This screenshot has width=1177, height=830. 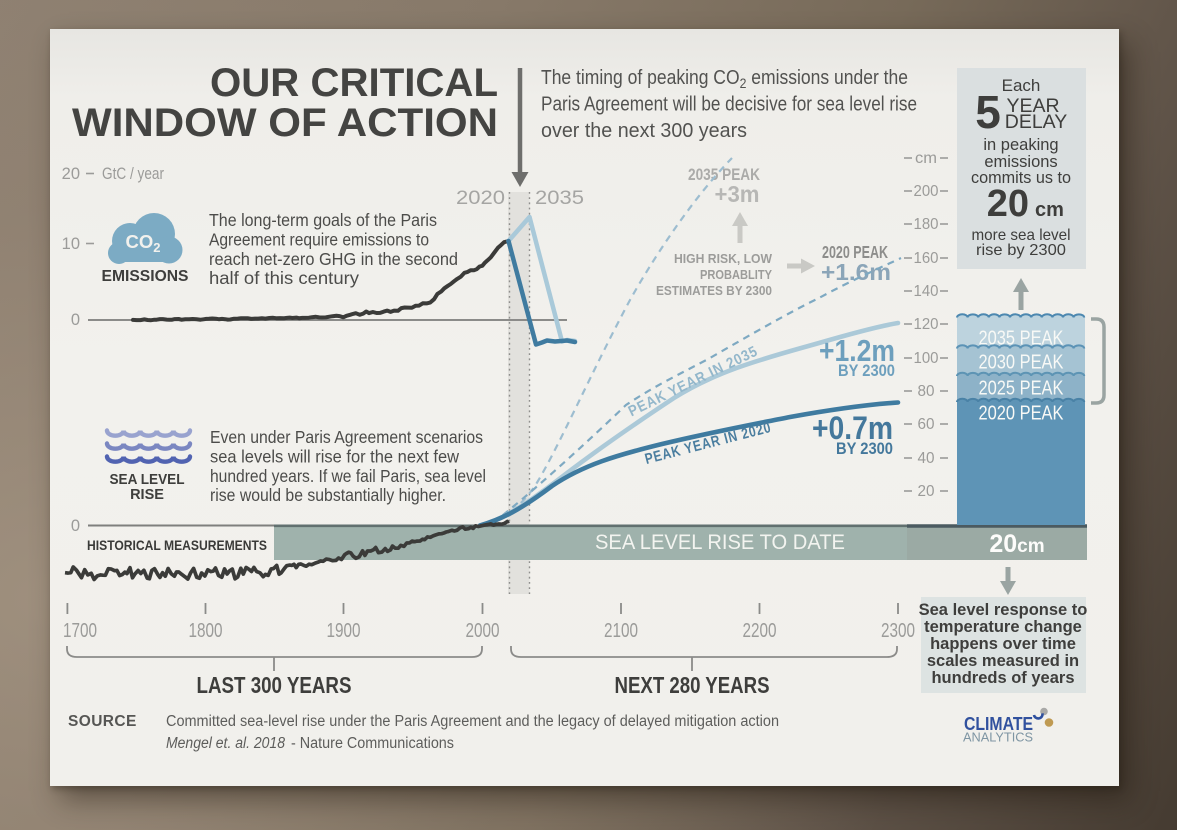 What do you see at coordinates (1003, 661) in the screenshot?
I see `svg-text: scales measured in` at bounding box center [1003, 661].